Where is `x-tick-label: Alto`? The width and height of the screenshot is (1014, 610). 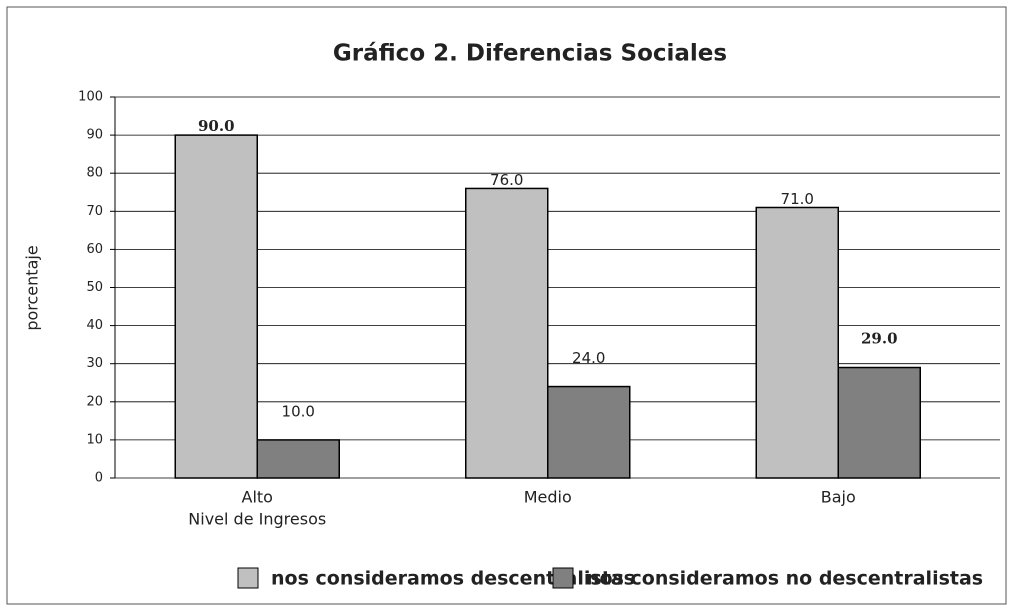
x-tick-label: Alto is located at coordinates (257, 497).